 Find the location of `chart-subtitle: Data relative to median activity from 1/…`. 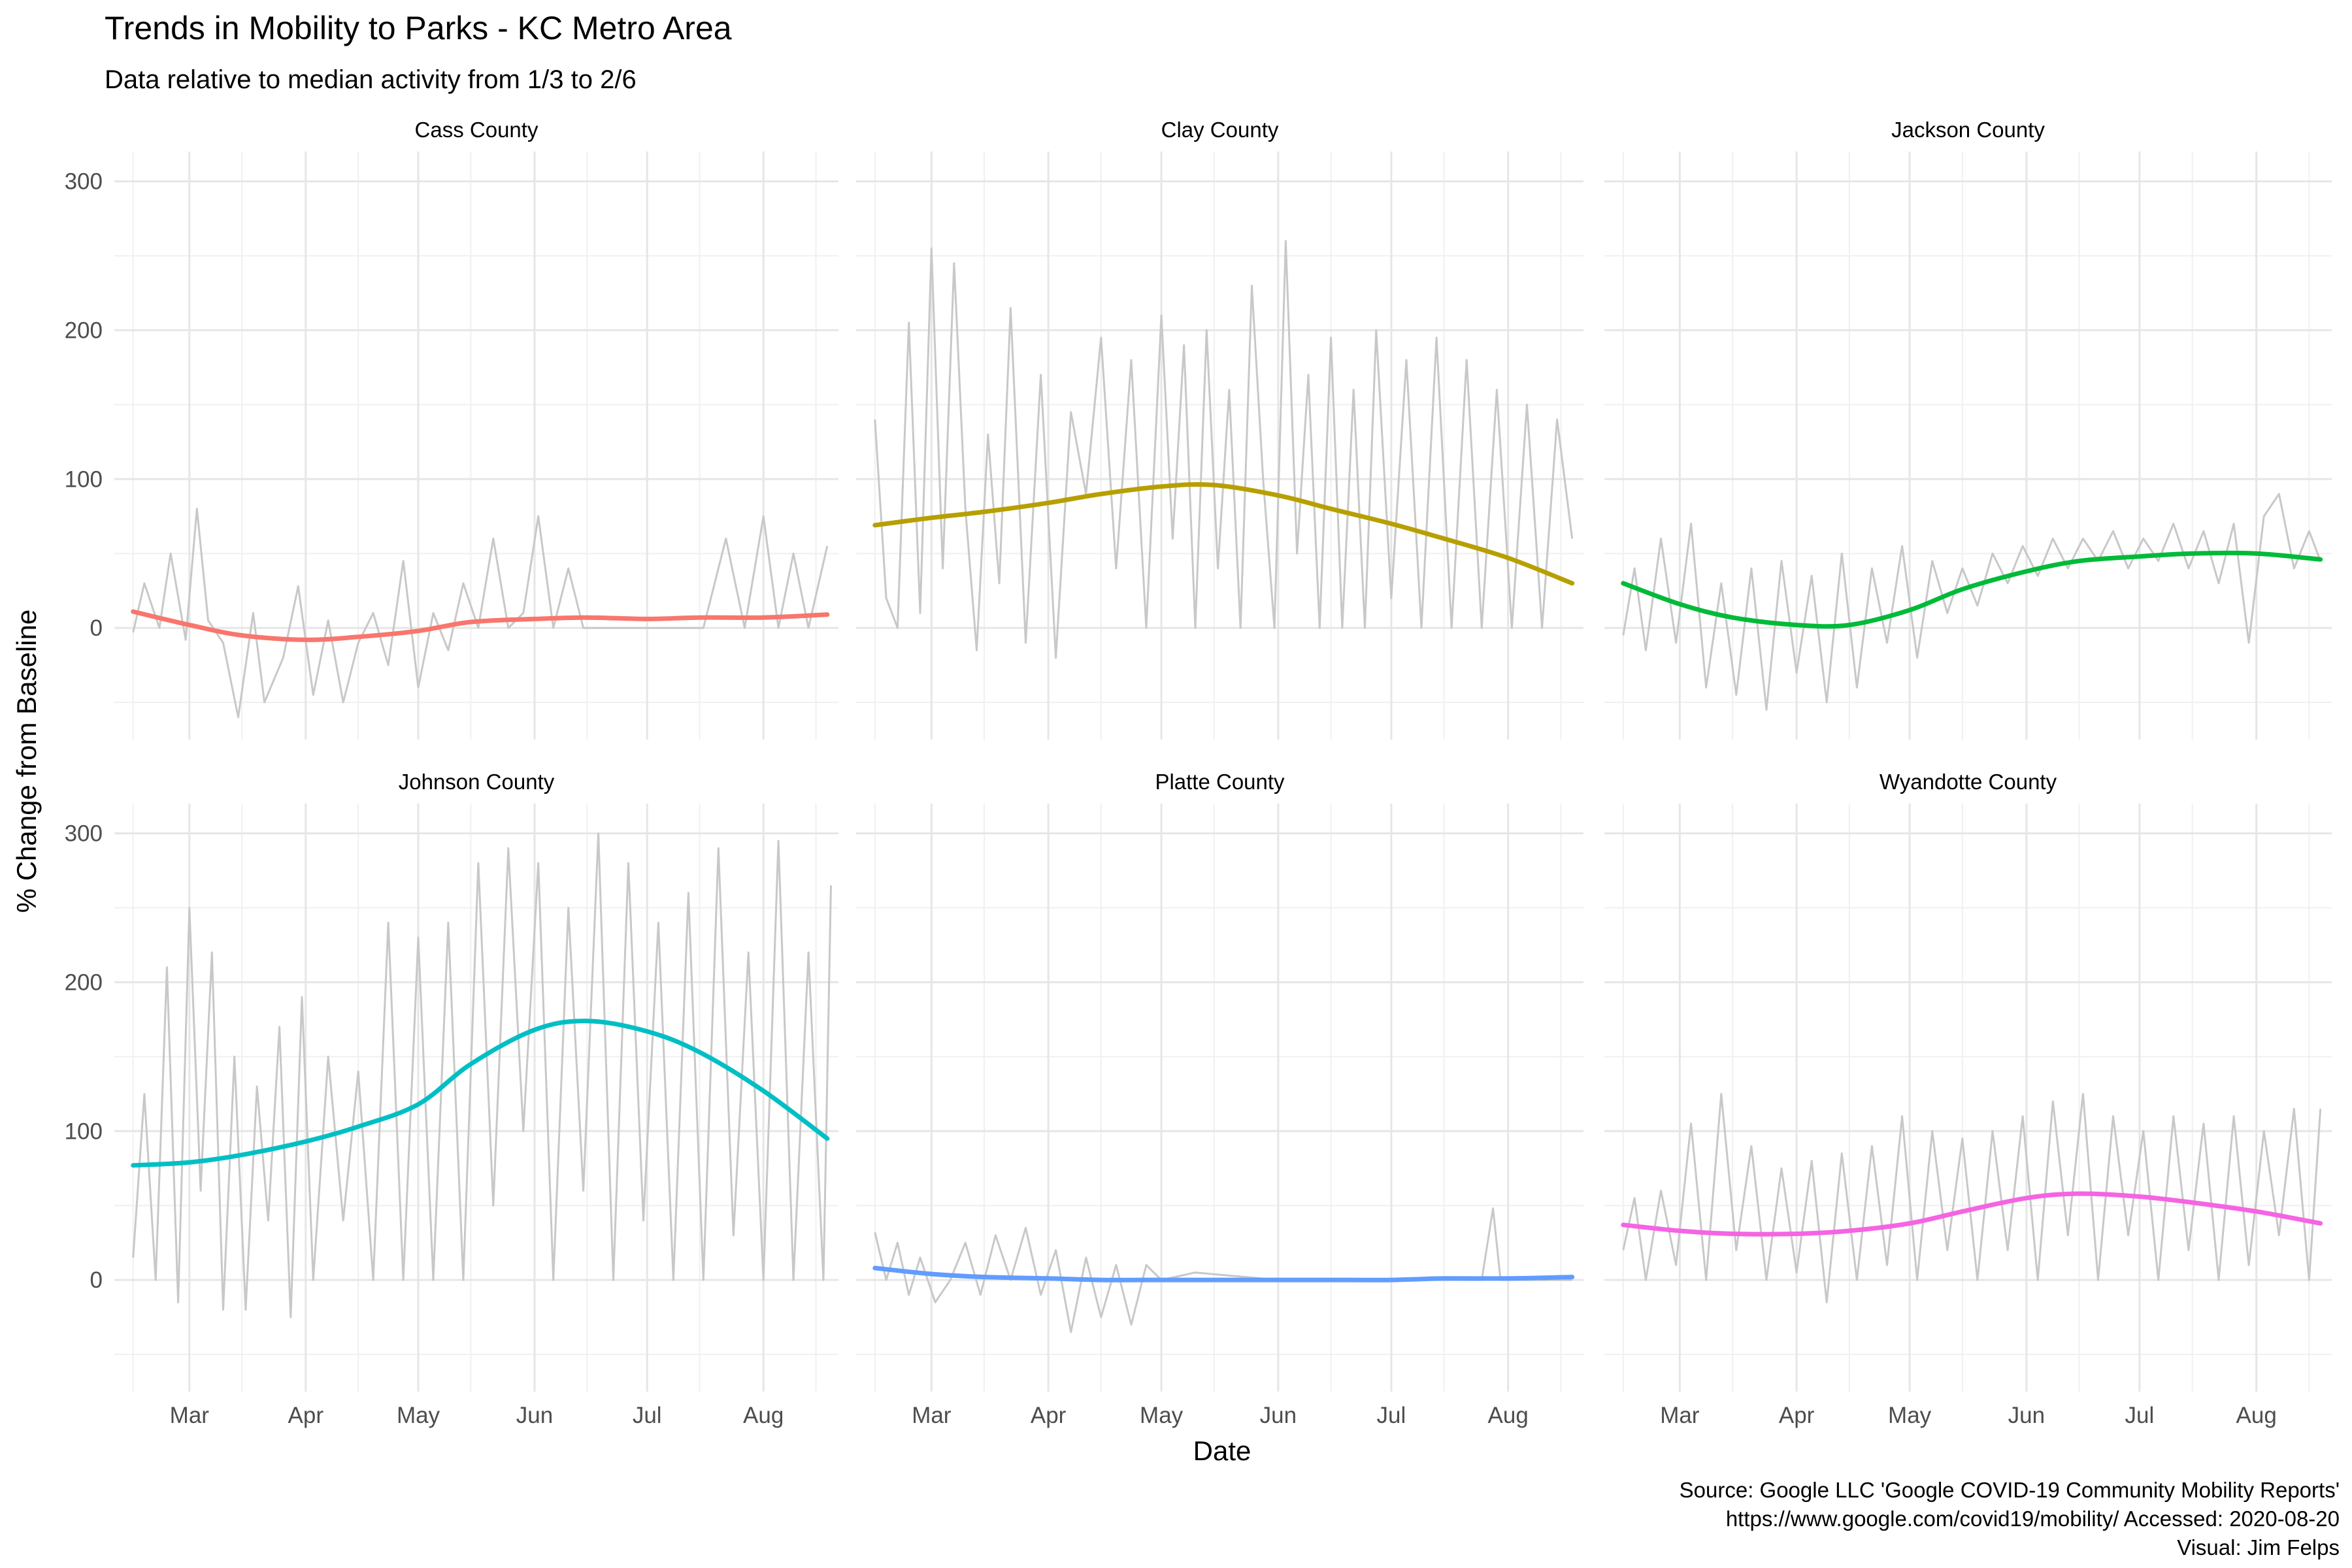

chart-subtitle: Data relative to median activity from 1/… is located at coordinates (371, 79).